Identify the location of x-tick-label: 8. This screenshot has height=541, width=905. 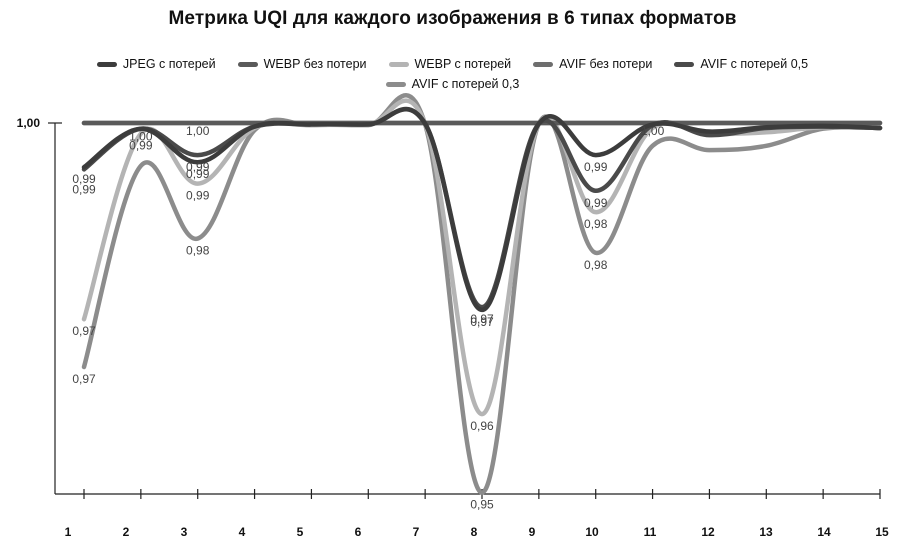
(474, 532).